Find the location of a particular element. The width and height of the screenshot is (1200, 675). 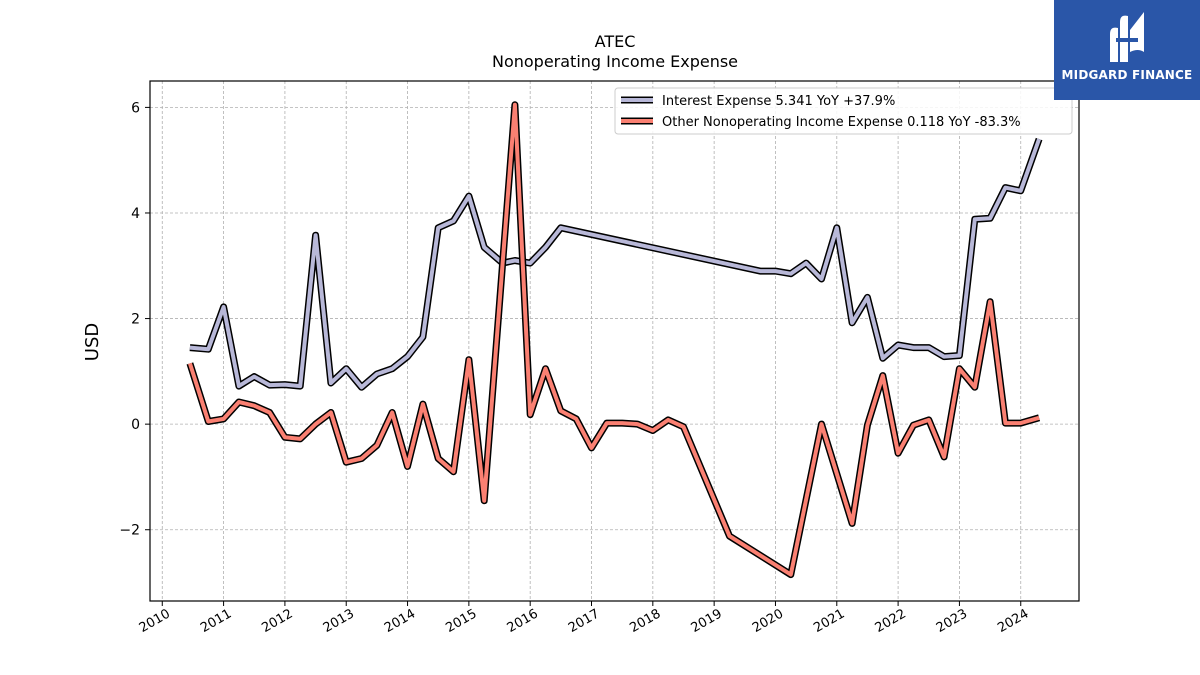

x-tick-label: 2021 is located at coordinates (829, 621).